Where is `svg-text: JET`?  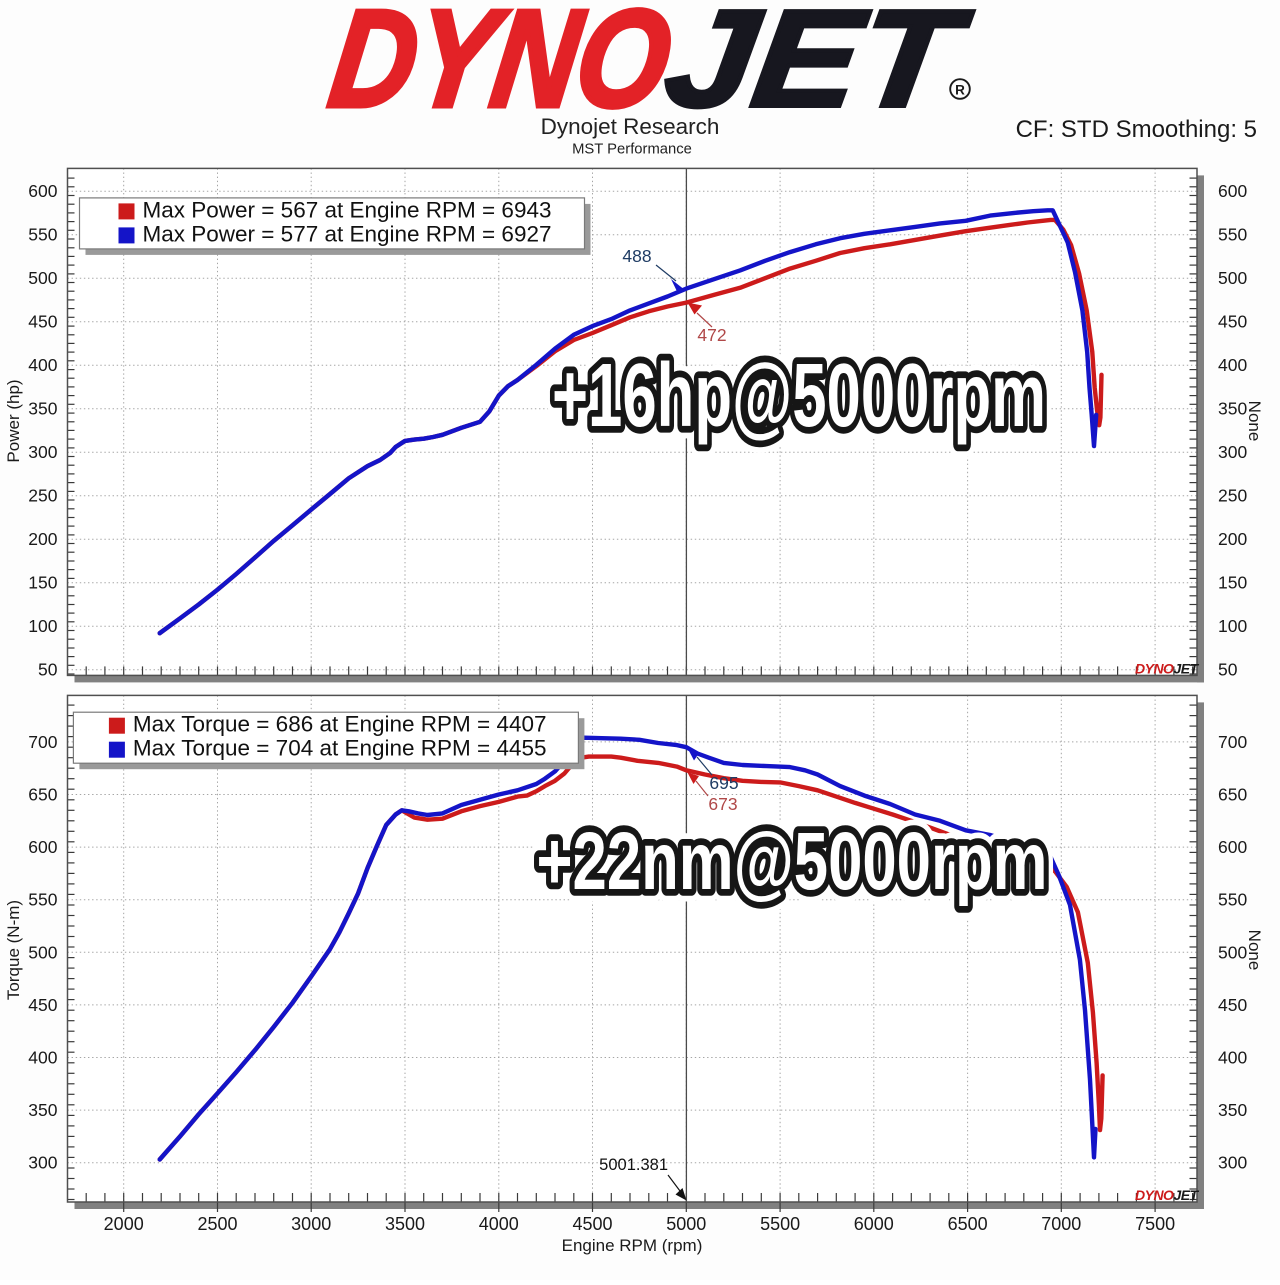 svg-text: JET is located at coordinates (817, 68).